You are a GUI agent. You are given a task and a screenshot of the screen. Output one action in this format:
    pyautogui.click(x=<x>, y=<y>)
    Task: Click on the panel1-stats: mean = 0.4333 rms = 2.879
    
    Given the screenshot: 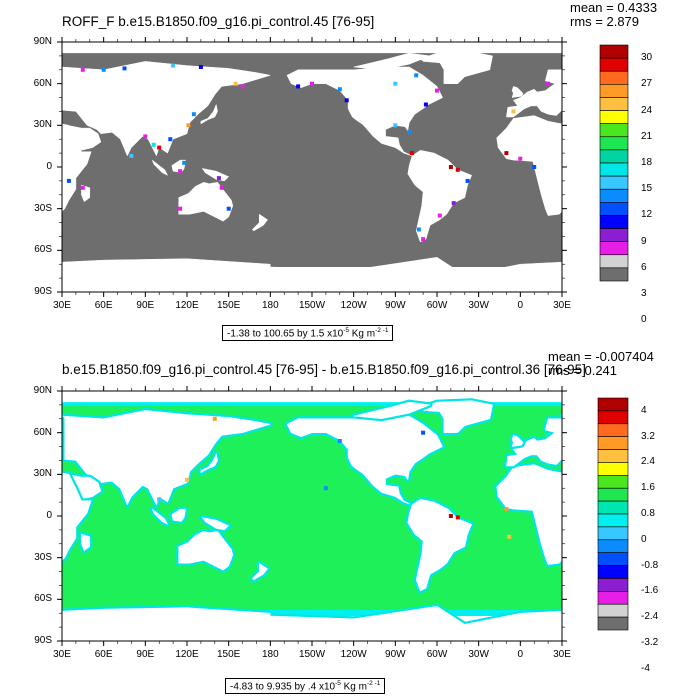 What is the action you would take?
    pyautogui.click(x=613, y=15)
    